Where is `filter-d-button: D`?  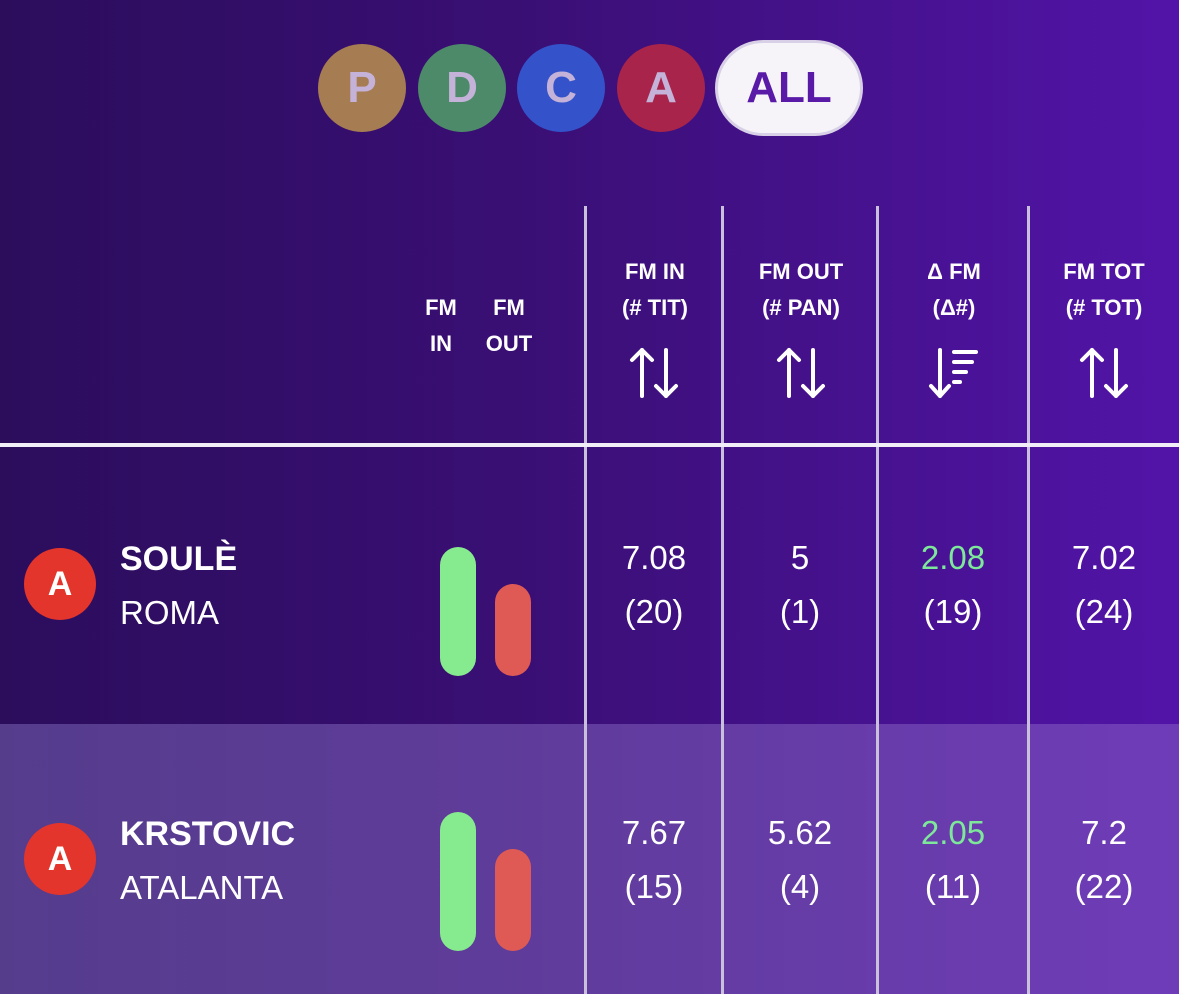
filter-d-button: D is located at coordinates (462, 88).